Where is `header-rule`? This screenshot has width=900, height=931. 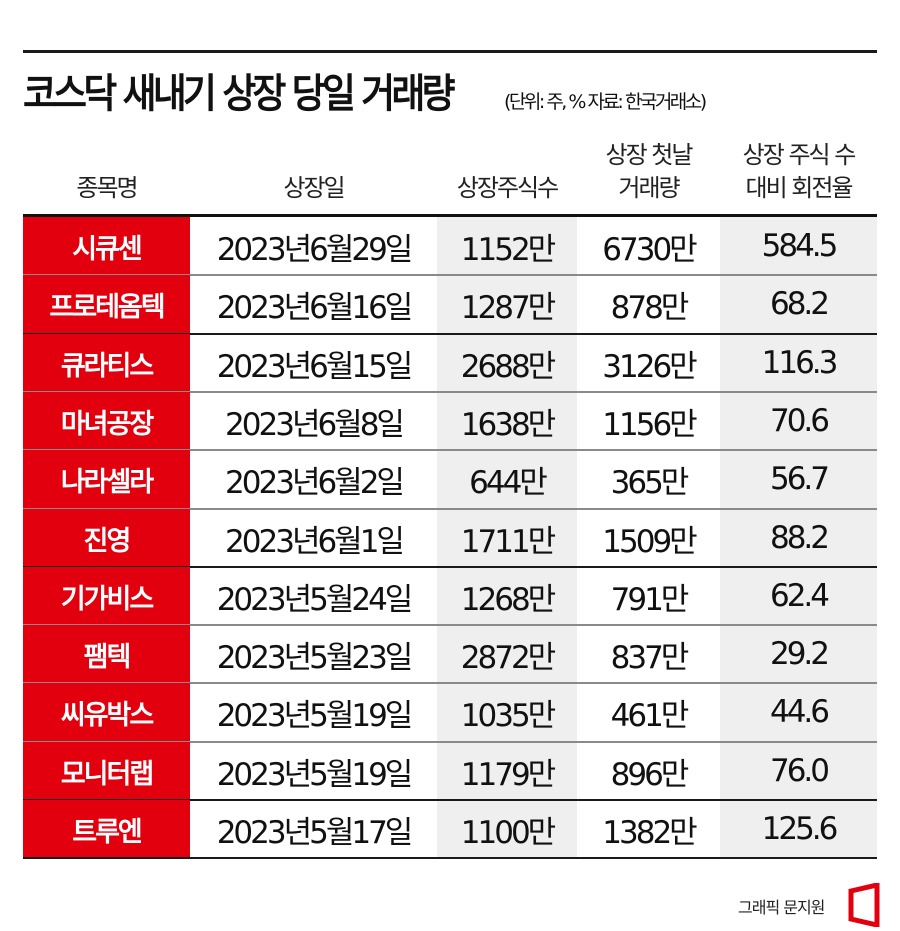
header-rule is located at coordinates (450, 215).